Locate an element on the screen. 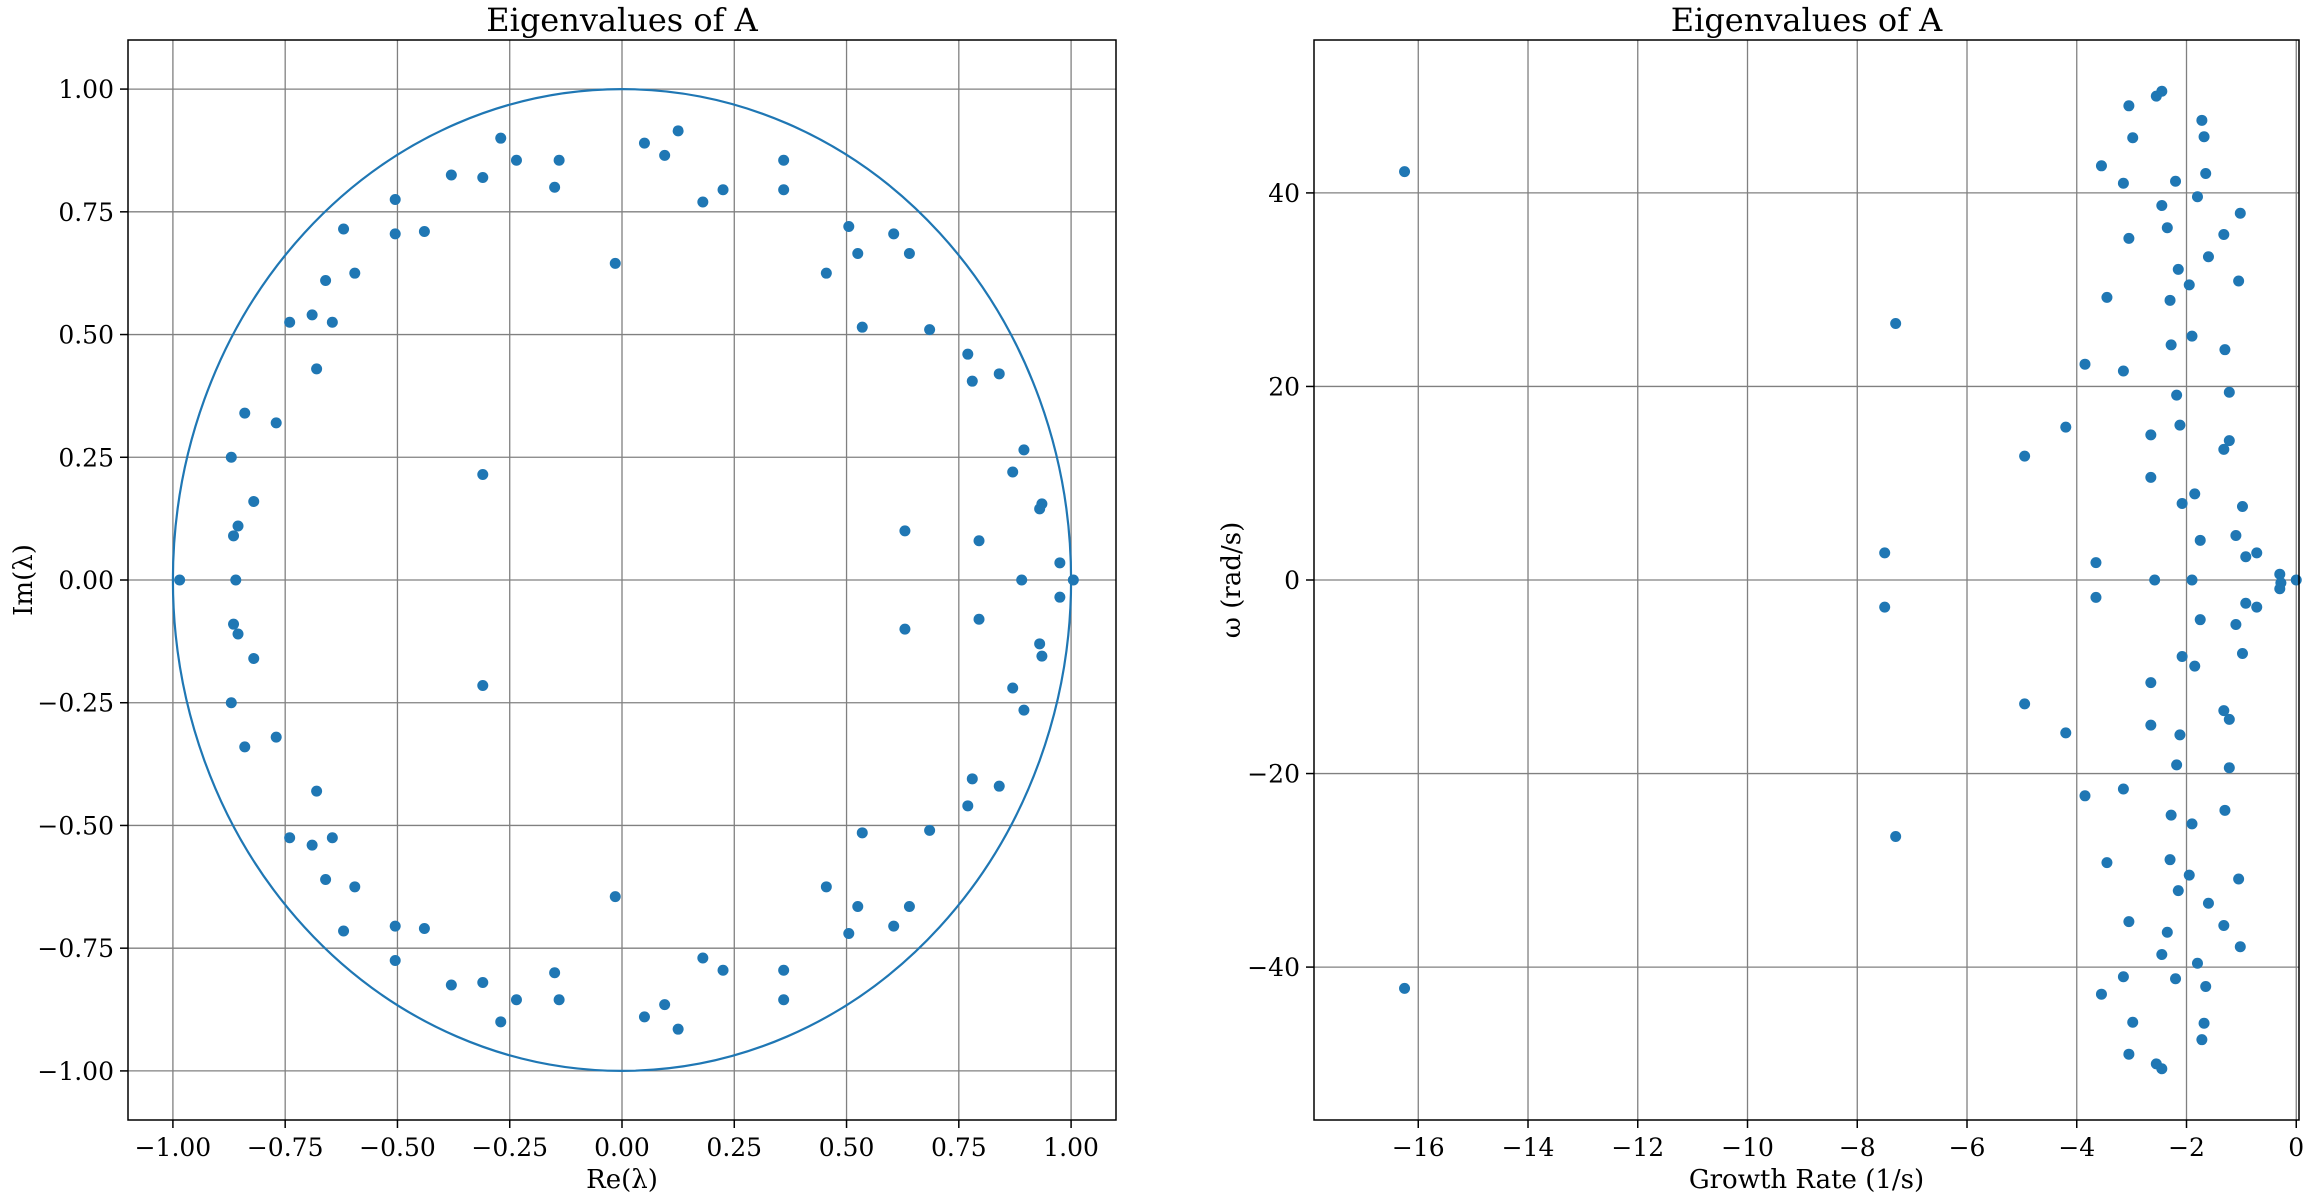 This screenshot has width=2312, height=1193. x-tick-label: −1.00 is located at coordinates (173, 1147).